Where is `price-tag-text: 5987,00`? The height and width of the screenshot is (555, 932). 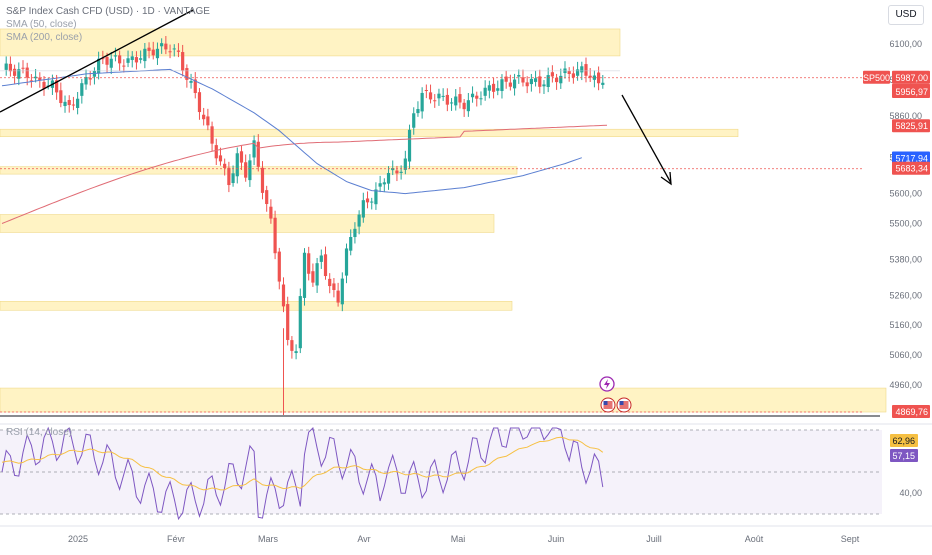
price-tag-text: 5987,00 is located at coordinates (911, 78).